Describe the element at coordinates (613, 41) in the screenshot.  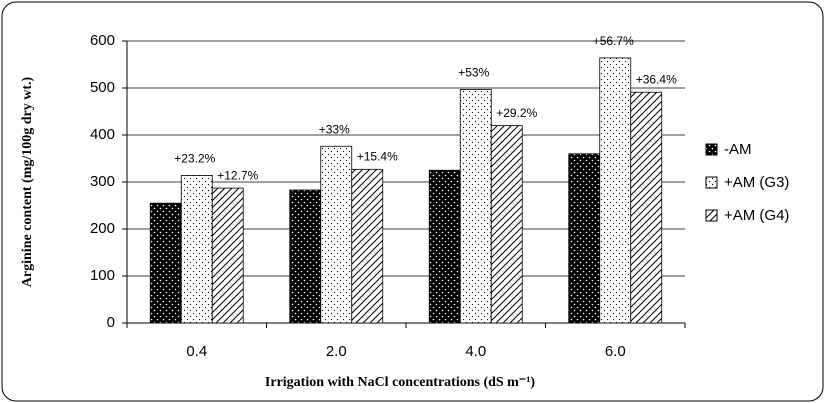
I see `data-label: +56.7%` at that location.